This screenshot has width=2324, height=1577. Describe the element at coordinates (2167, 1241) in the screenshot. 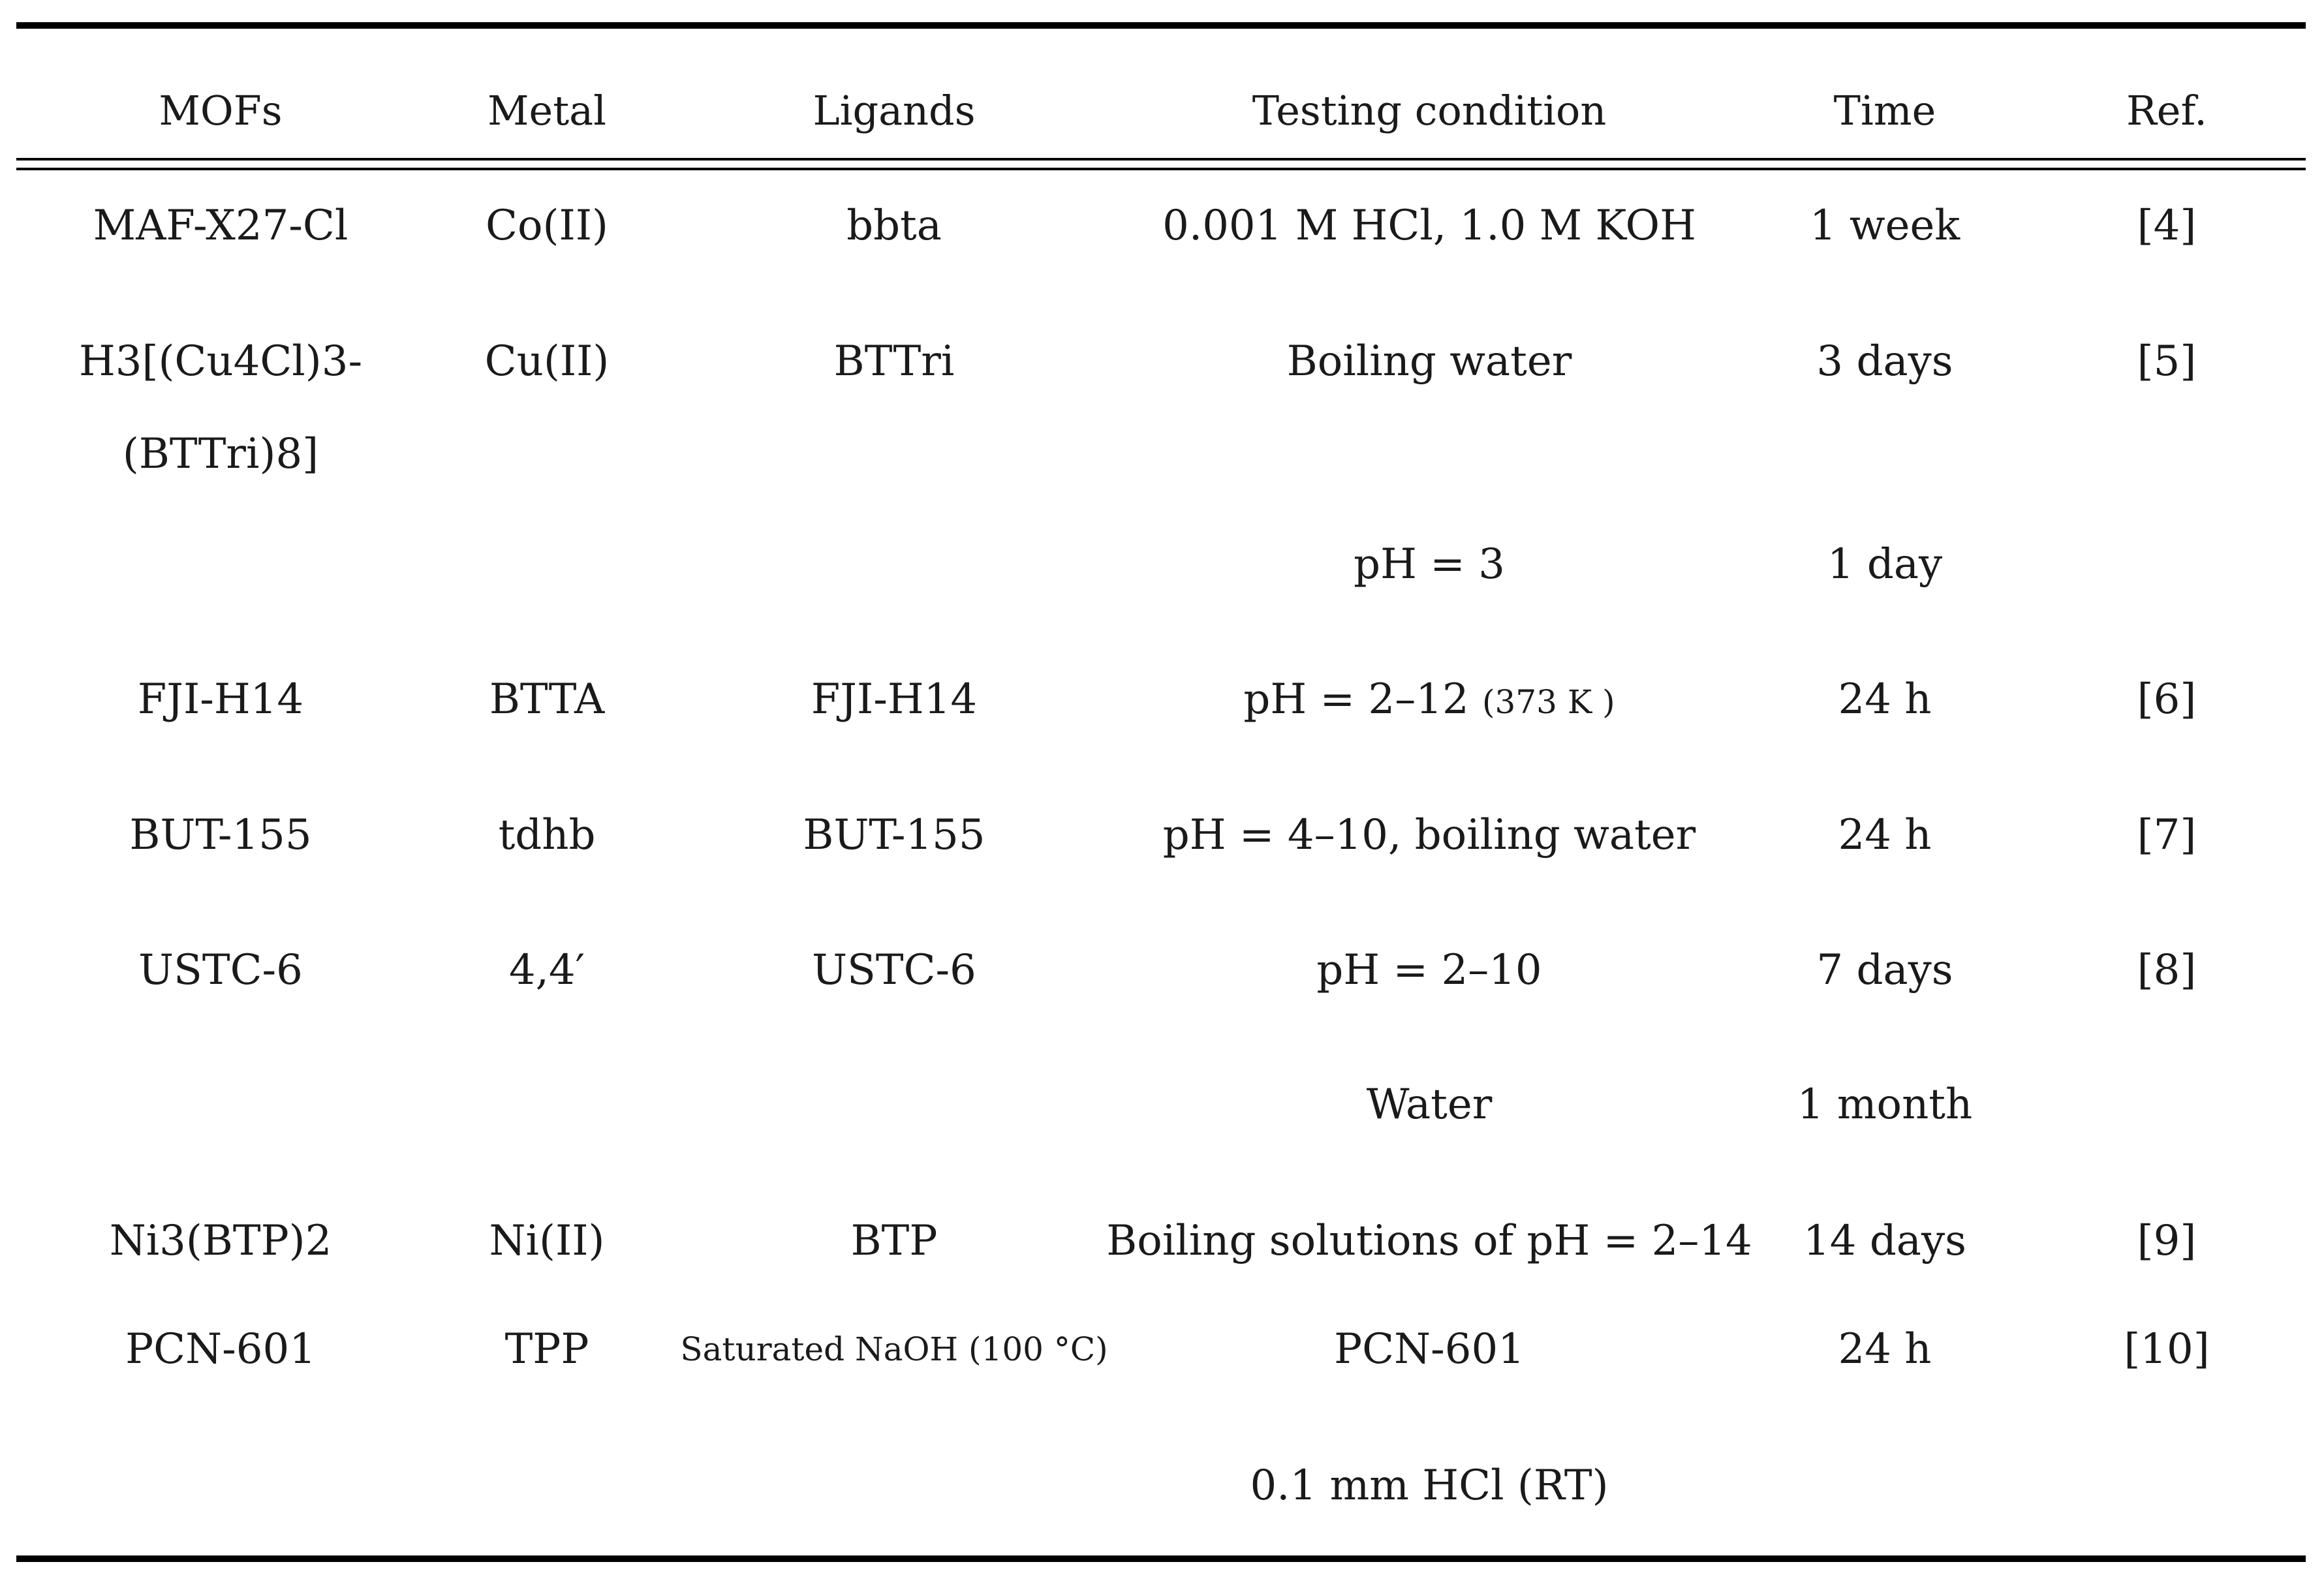

I see `cell-ref: [9]` at that location.